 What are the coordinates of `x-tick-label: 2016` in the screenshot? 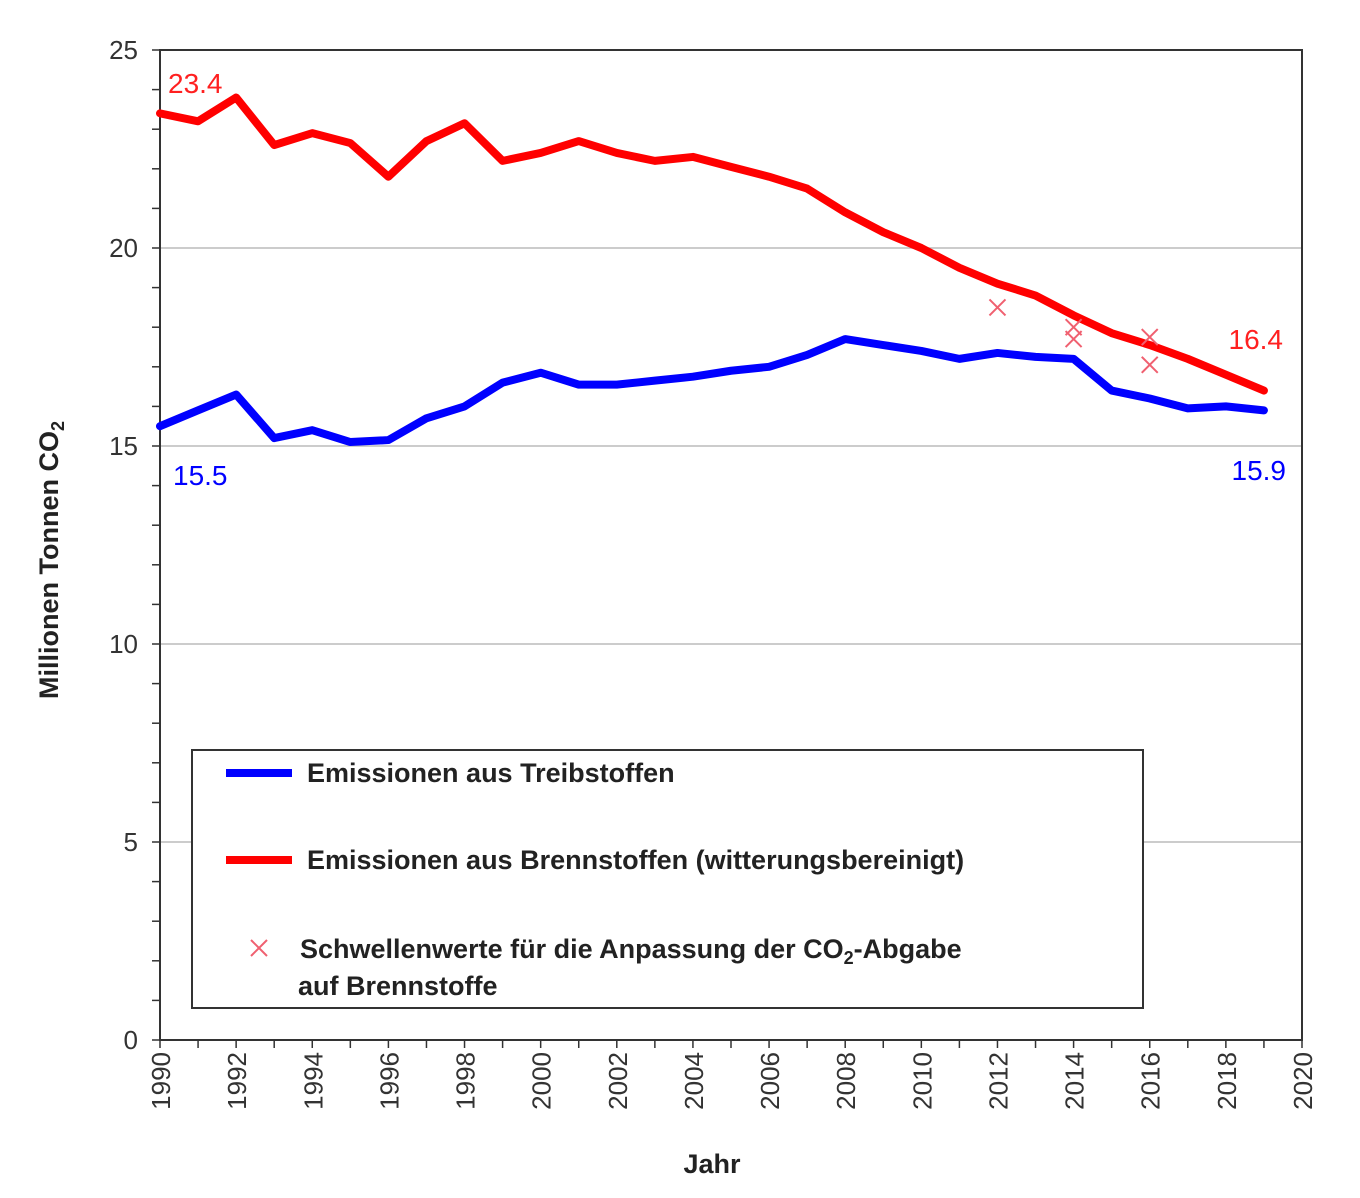 It's located at (1151, 1081).